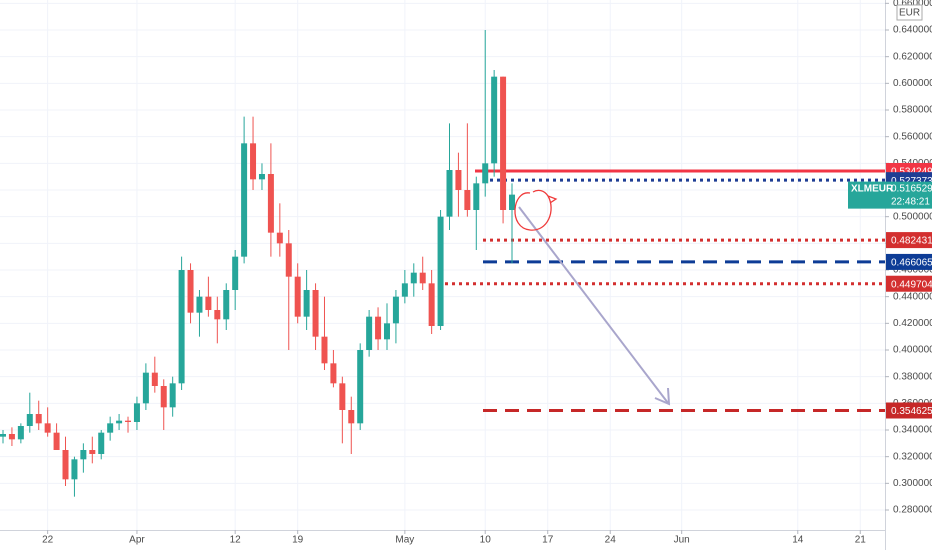 The width and height of the screenshot is (932, 550). What do you see at coordinates (298, 540) in the screenshot?
I see `x-tick-label: 19` at bounding box center [298, 540].